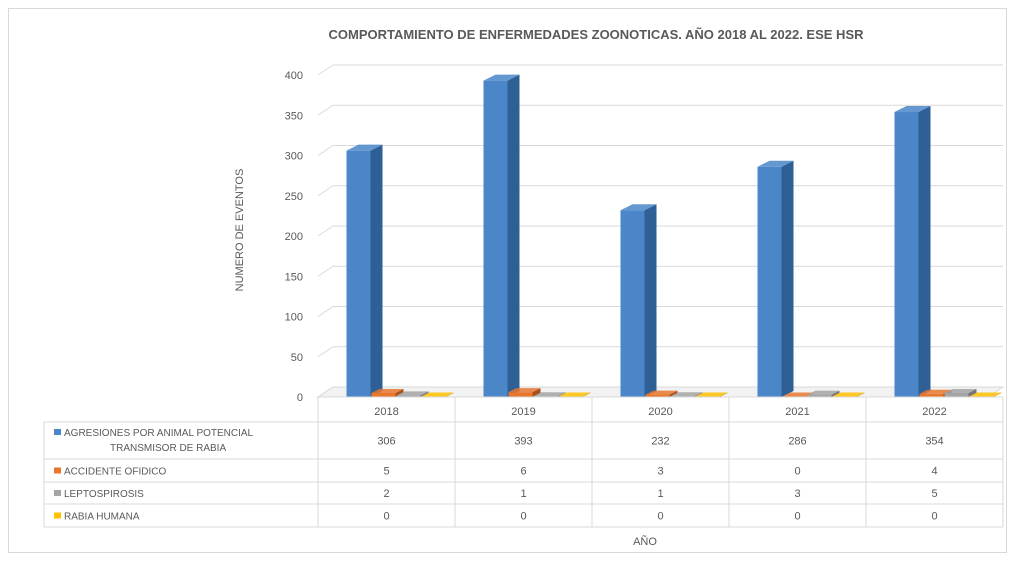 The height and width of the screenshot is (561, 1015). Describe the element at coordinates (168, 448) in the screenshot. I see `legend-label-line: TRANSMISOR DE RABIA` at that location.